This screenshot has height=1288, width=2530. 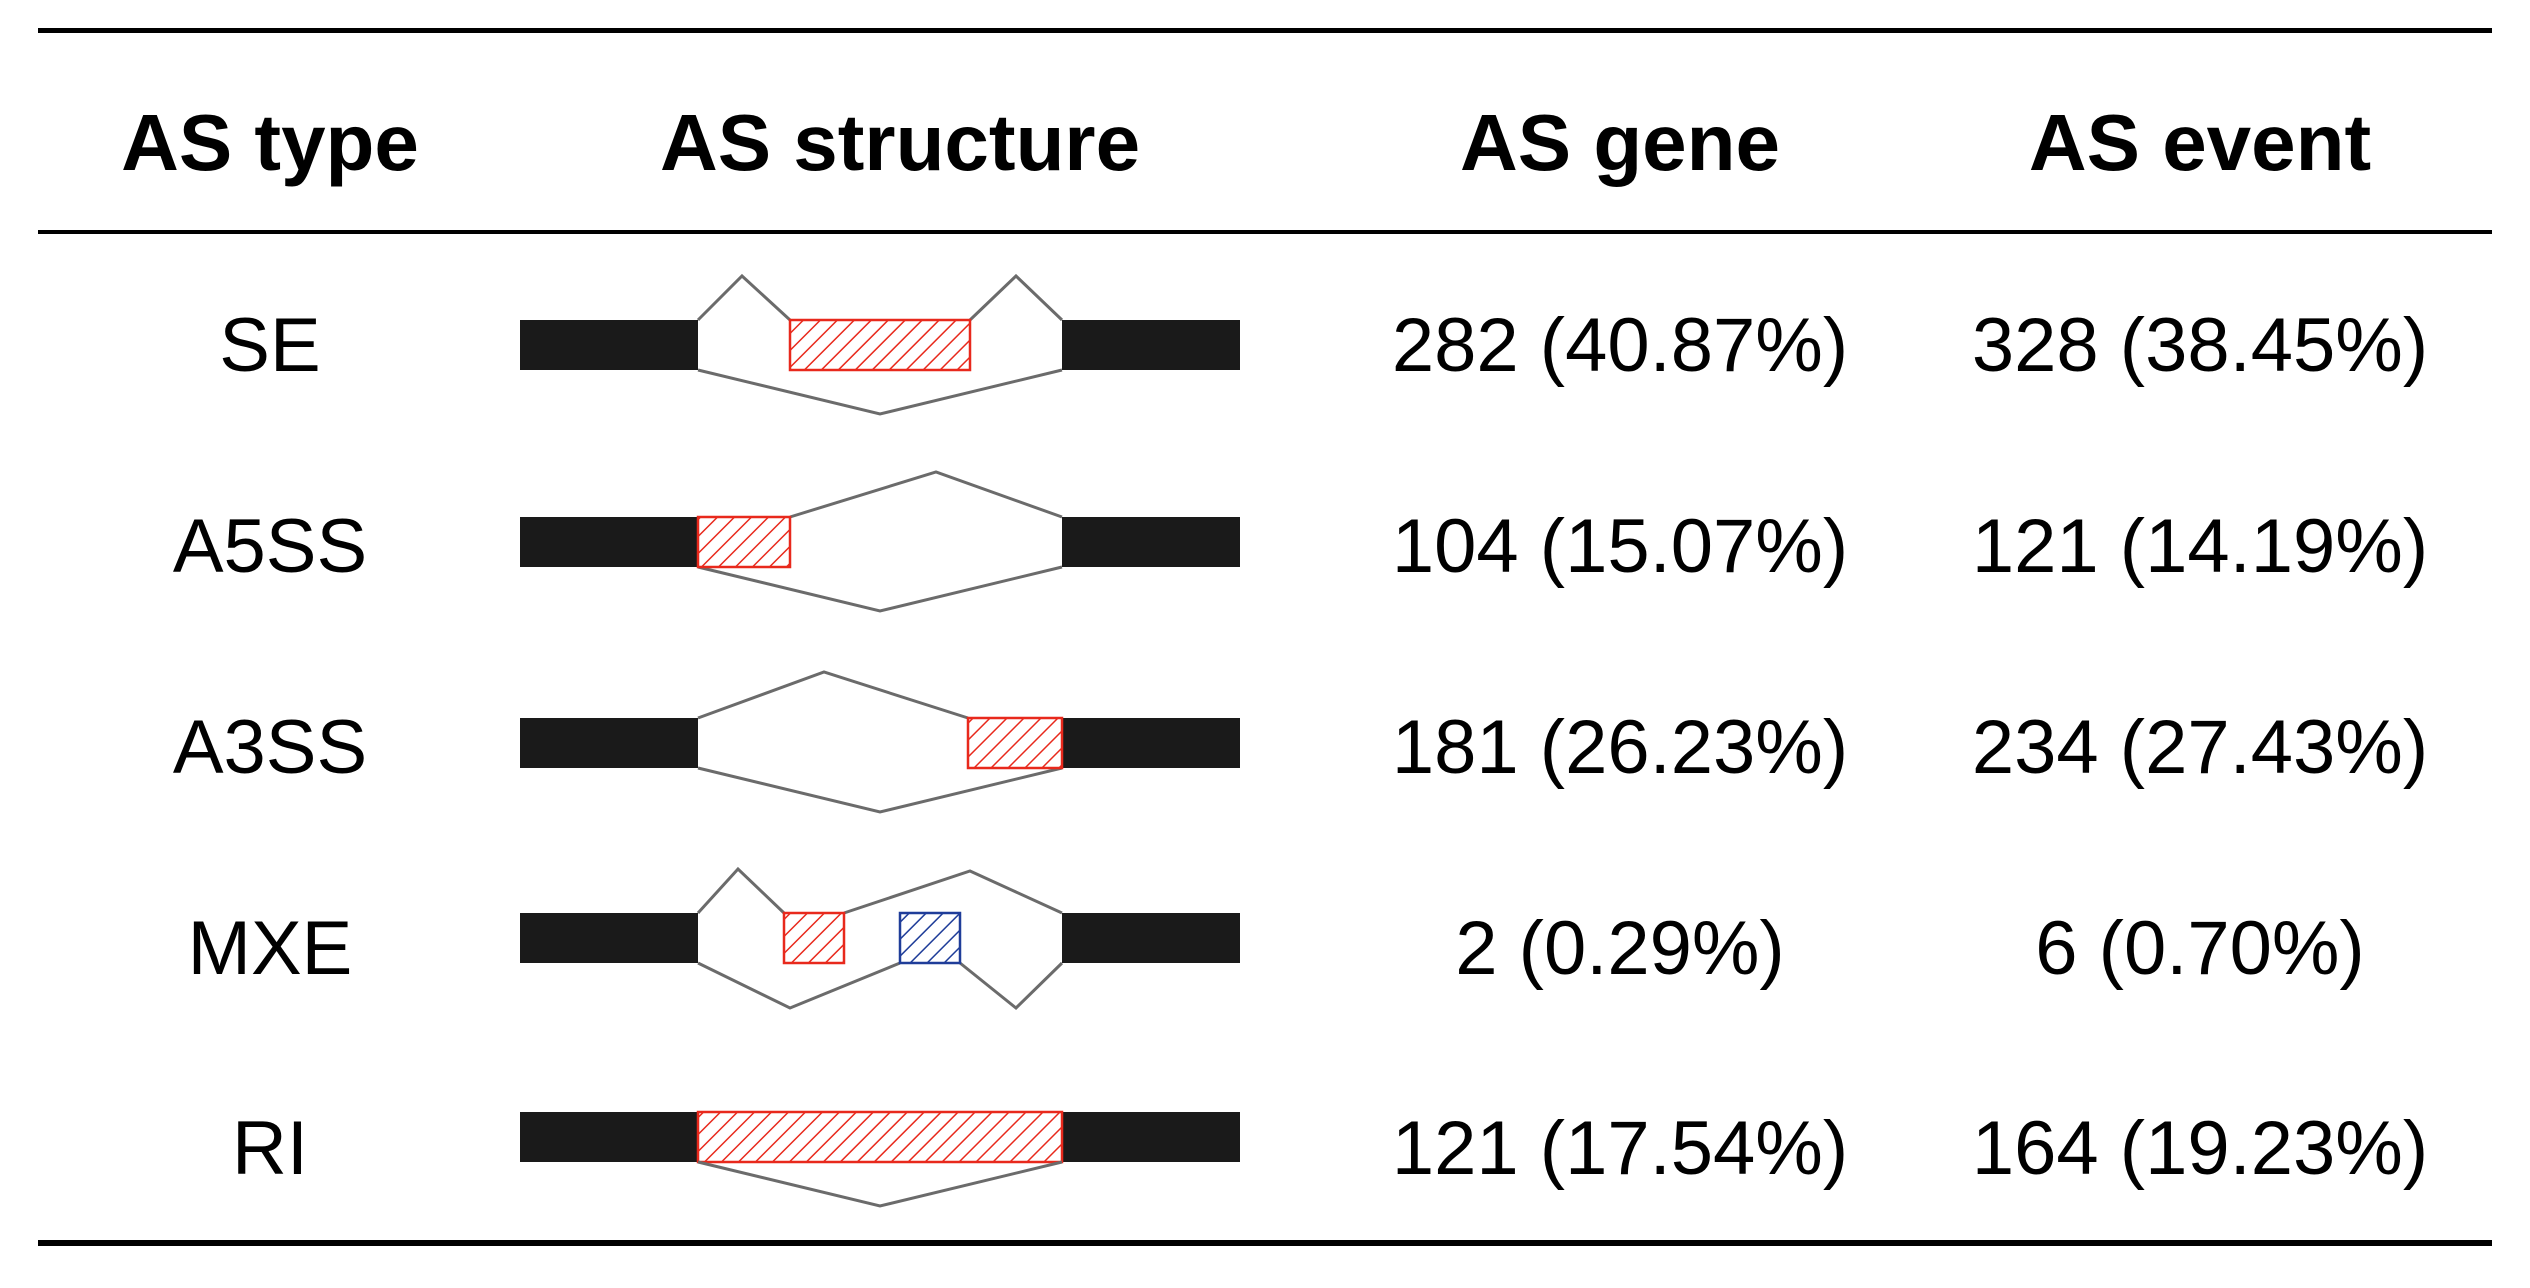 I want to click on as-type-cell: A5SS, so click(x=270, y=546).